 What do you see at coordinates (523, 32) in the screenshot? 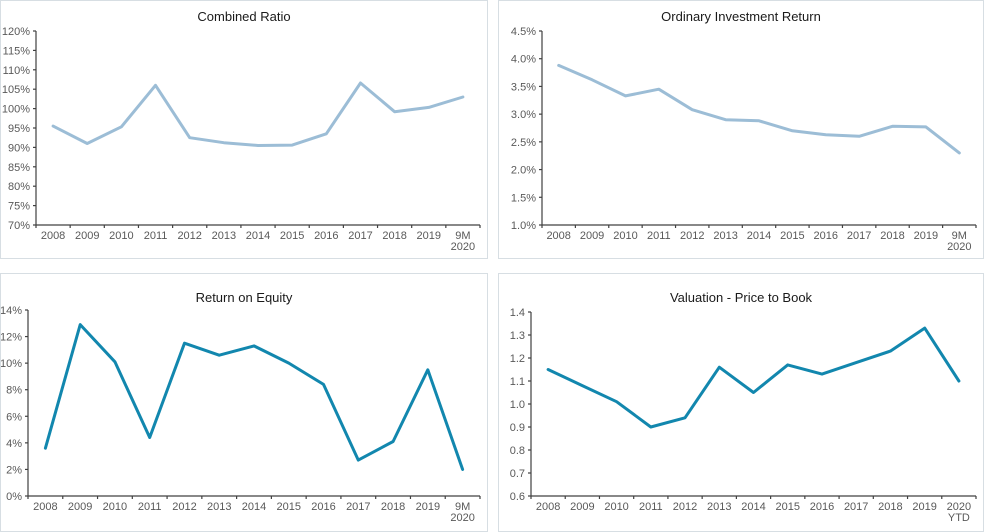
I see `svg-text: 4.5%` at bounding box center [523, 32].